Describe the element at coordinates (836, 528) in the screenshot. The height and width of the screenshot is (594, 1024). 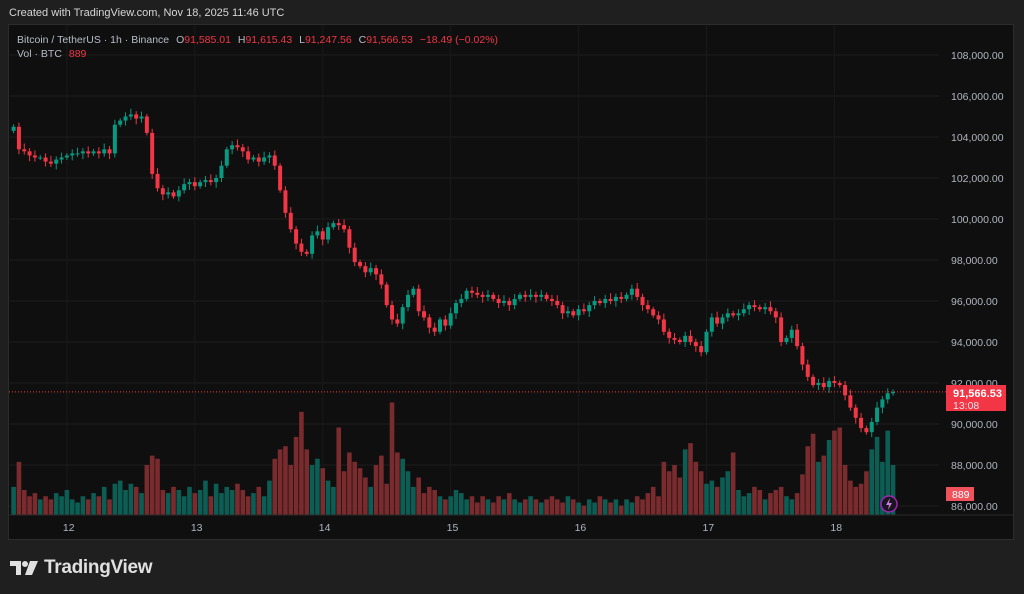
I see `x-tick-label: 18` at that location.